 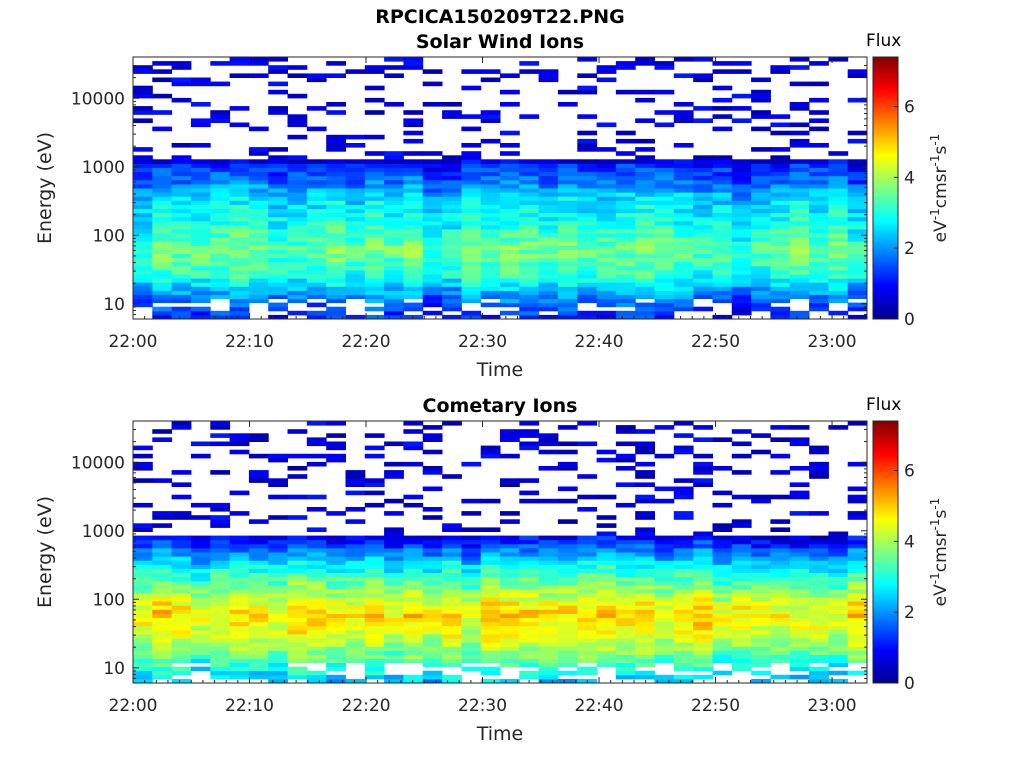 What do you see at coordinates (939, 552) in the screenshot?
I see `colorbar-label: eV-1cmsr-1s-1` at bounding box center [939, 552].